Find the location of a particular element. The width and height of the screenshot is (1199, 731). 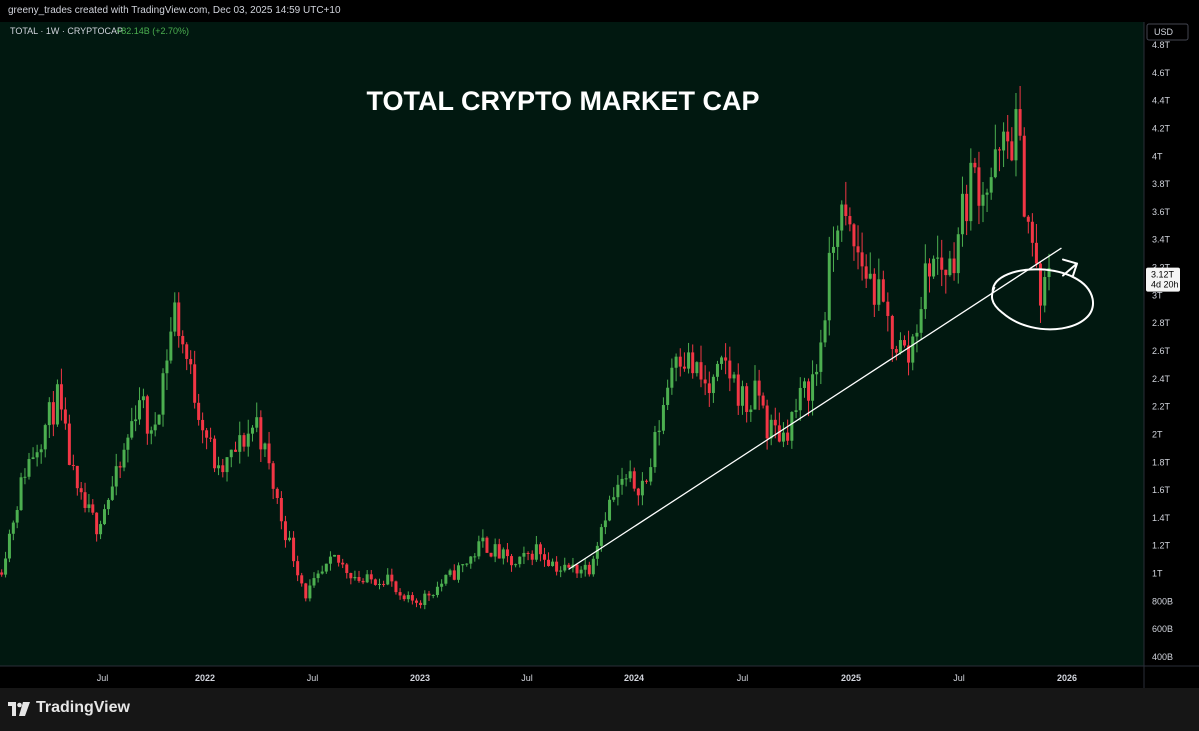

tradingview-logo-icon is located at coordinates (19, 709).